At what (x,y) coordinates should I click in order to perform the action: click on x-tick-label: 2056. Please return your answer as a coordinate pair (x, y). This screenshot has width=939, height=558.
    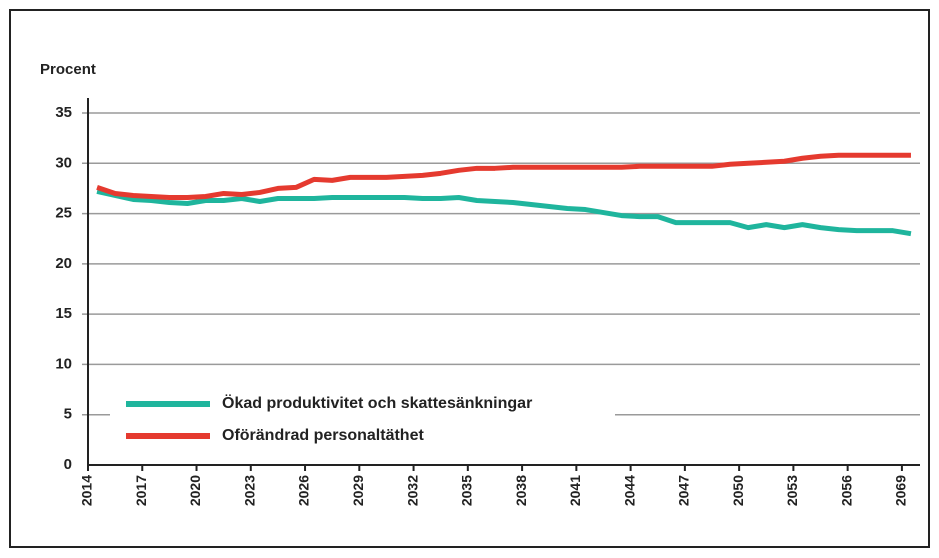
    Looking at the image, I should click on (846, 490).